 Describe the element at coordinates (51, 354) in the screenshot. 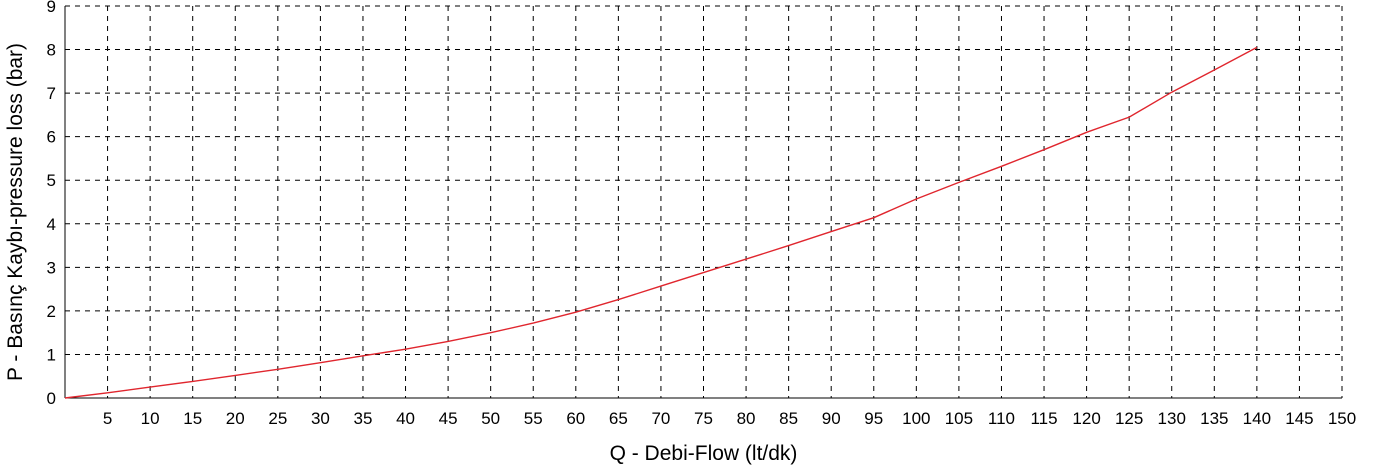

I see `y-tick-label-1: 1` at that location.